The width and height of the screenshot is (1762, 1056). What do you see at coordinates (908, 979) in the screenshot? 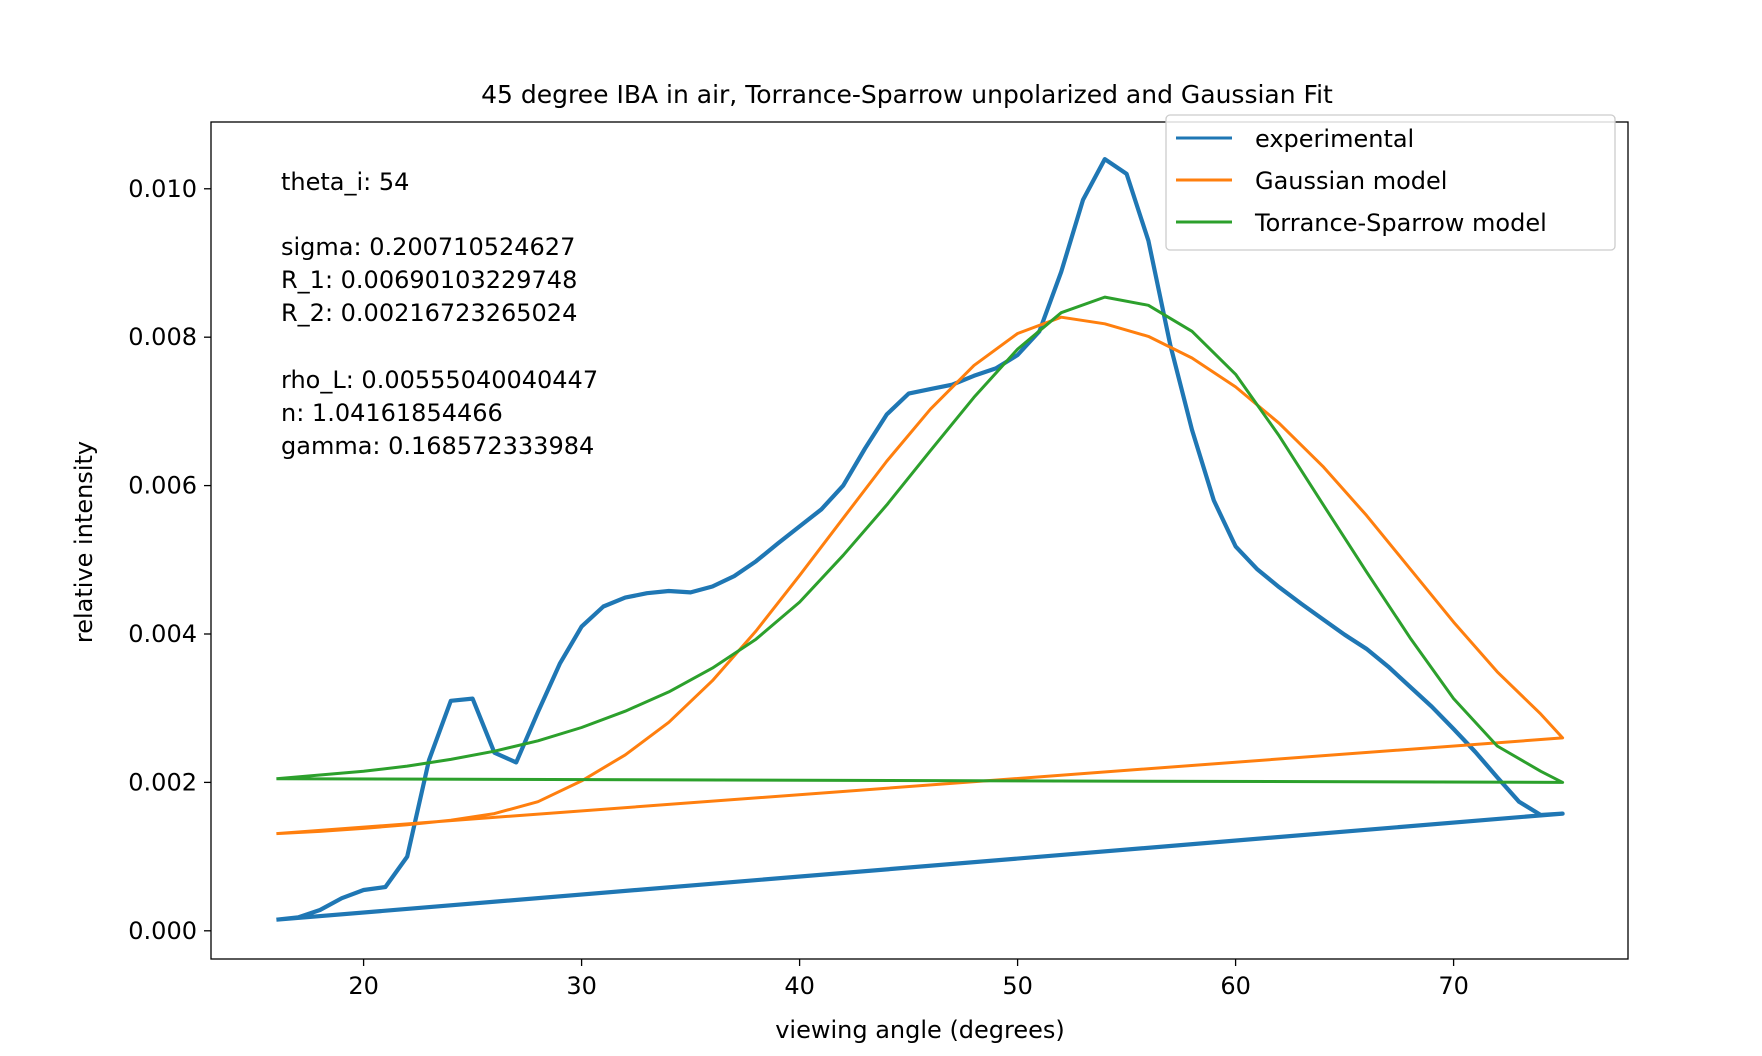
I see `x-axis-ticks: 20 30 40 50 60 70` at bounding box center [908, 979].